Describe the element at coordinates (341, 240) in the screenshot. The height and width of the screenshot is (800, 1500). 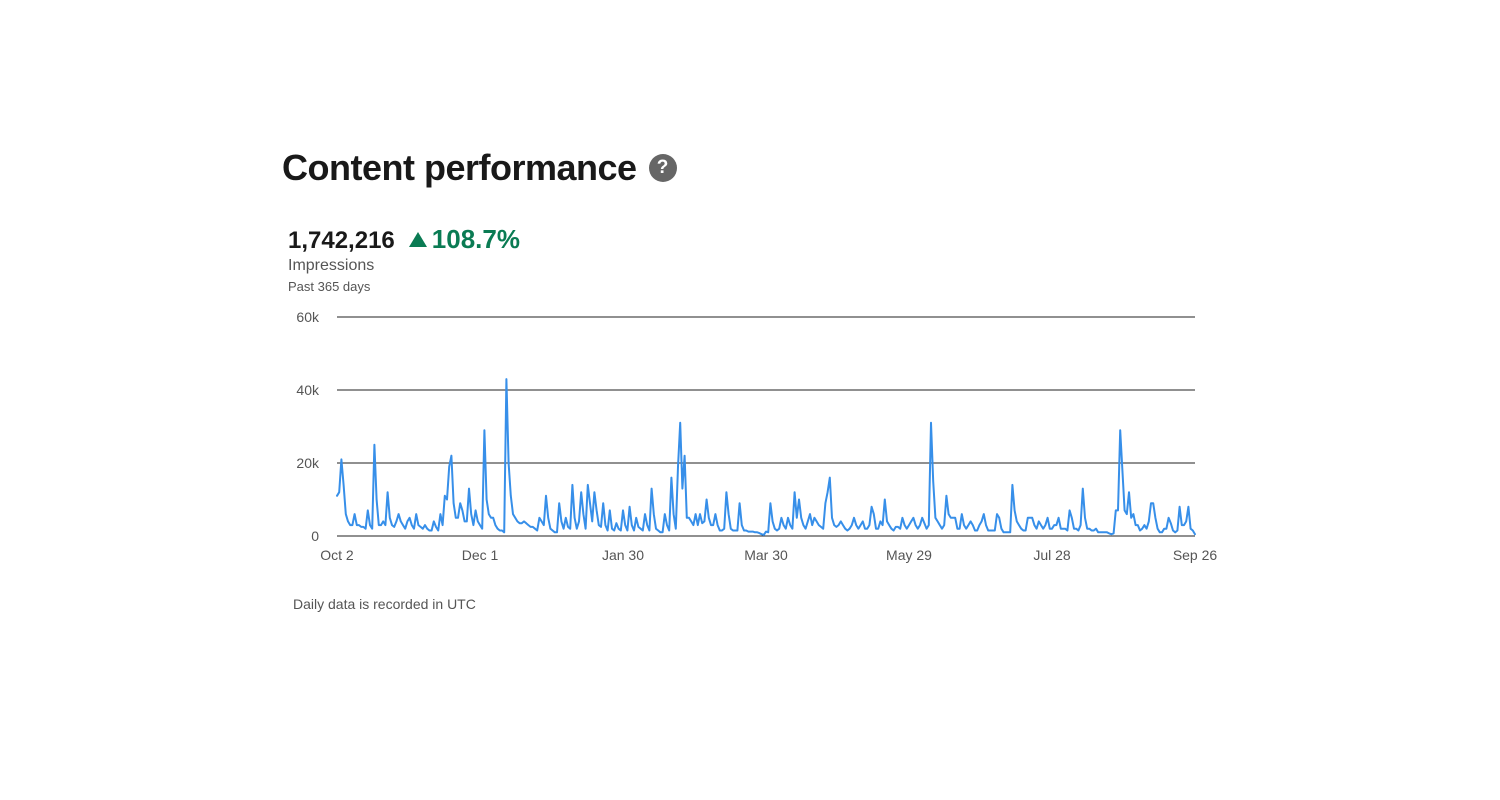
I see `impressions-value: 1,742,216` at that location.